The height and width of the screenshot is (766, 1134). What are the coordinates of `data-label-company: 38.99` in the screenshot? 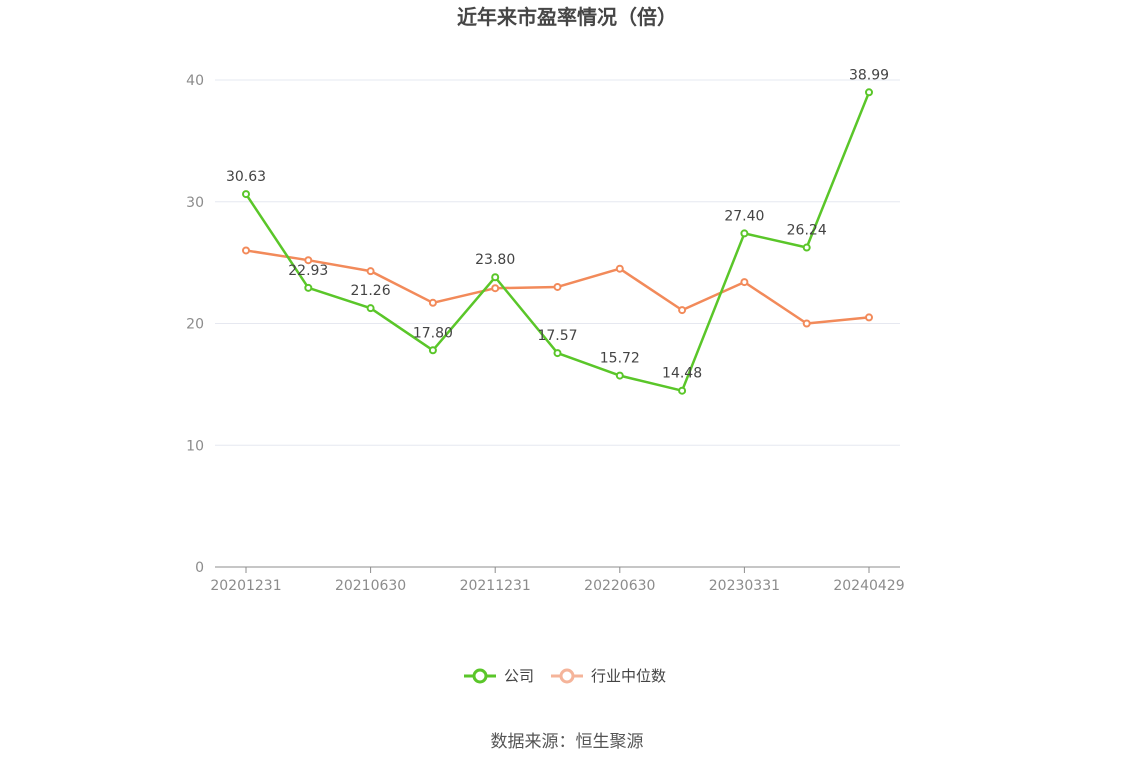 It's located at (869, 75).